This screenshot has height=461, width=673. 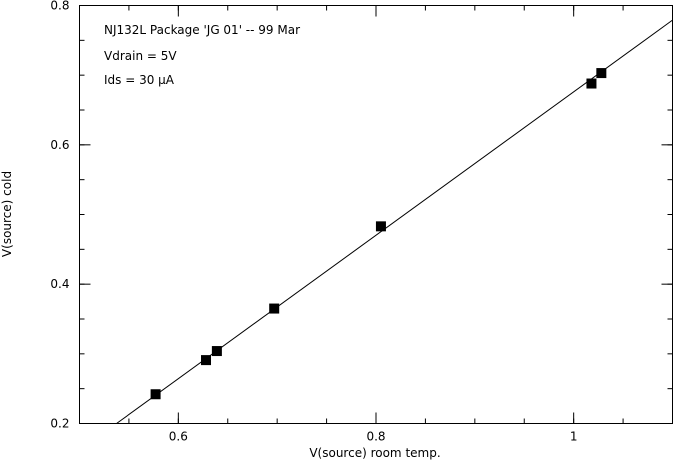 I want to click on annotation-ids: Ids = 30 µA, so click(x=139, y=80).